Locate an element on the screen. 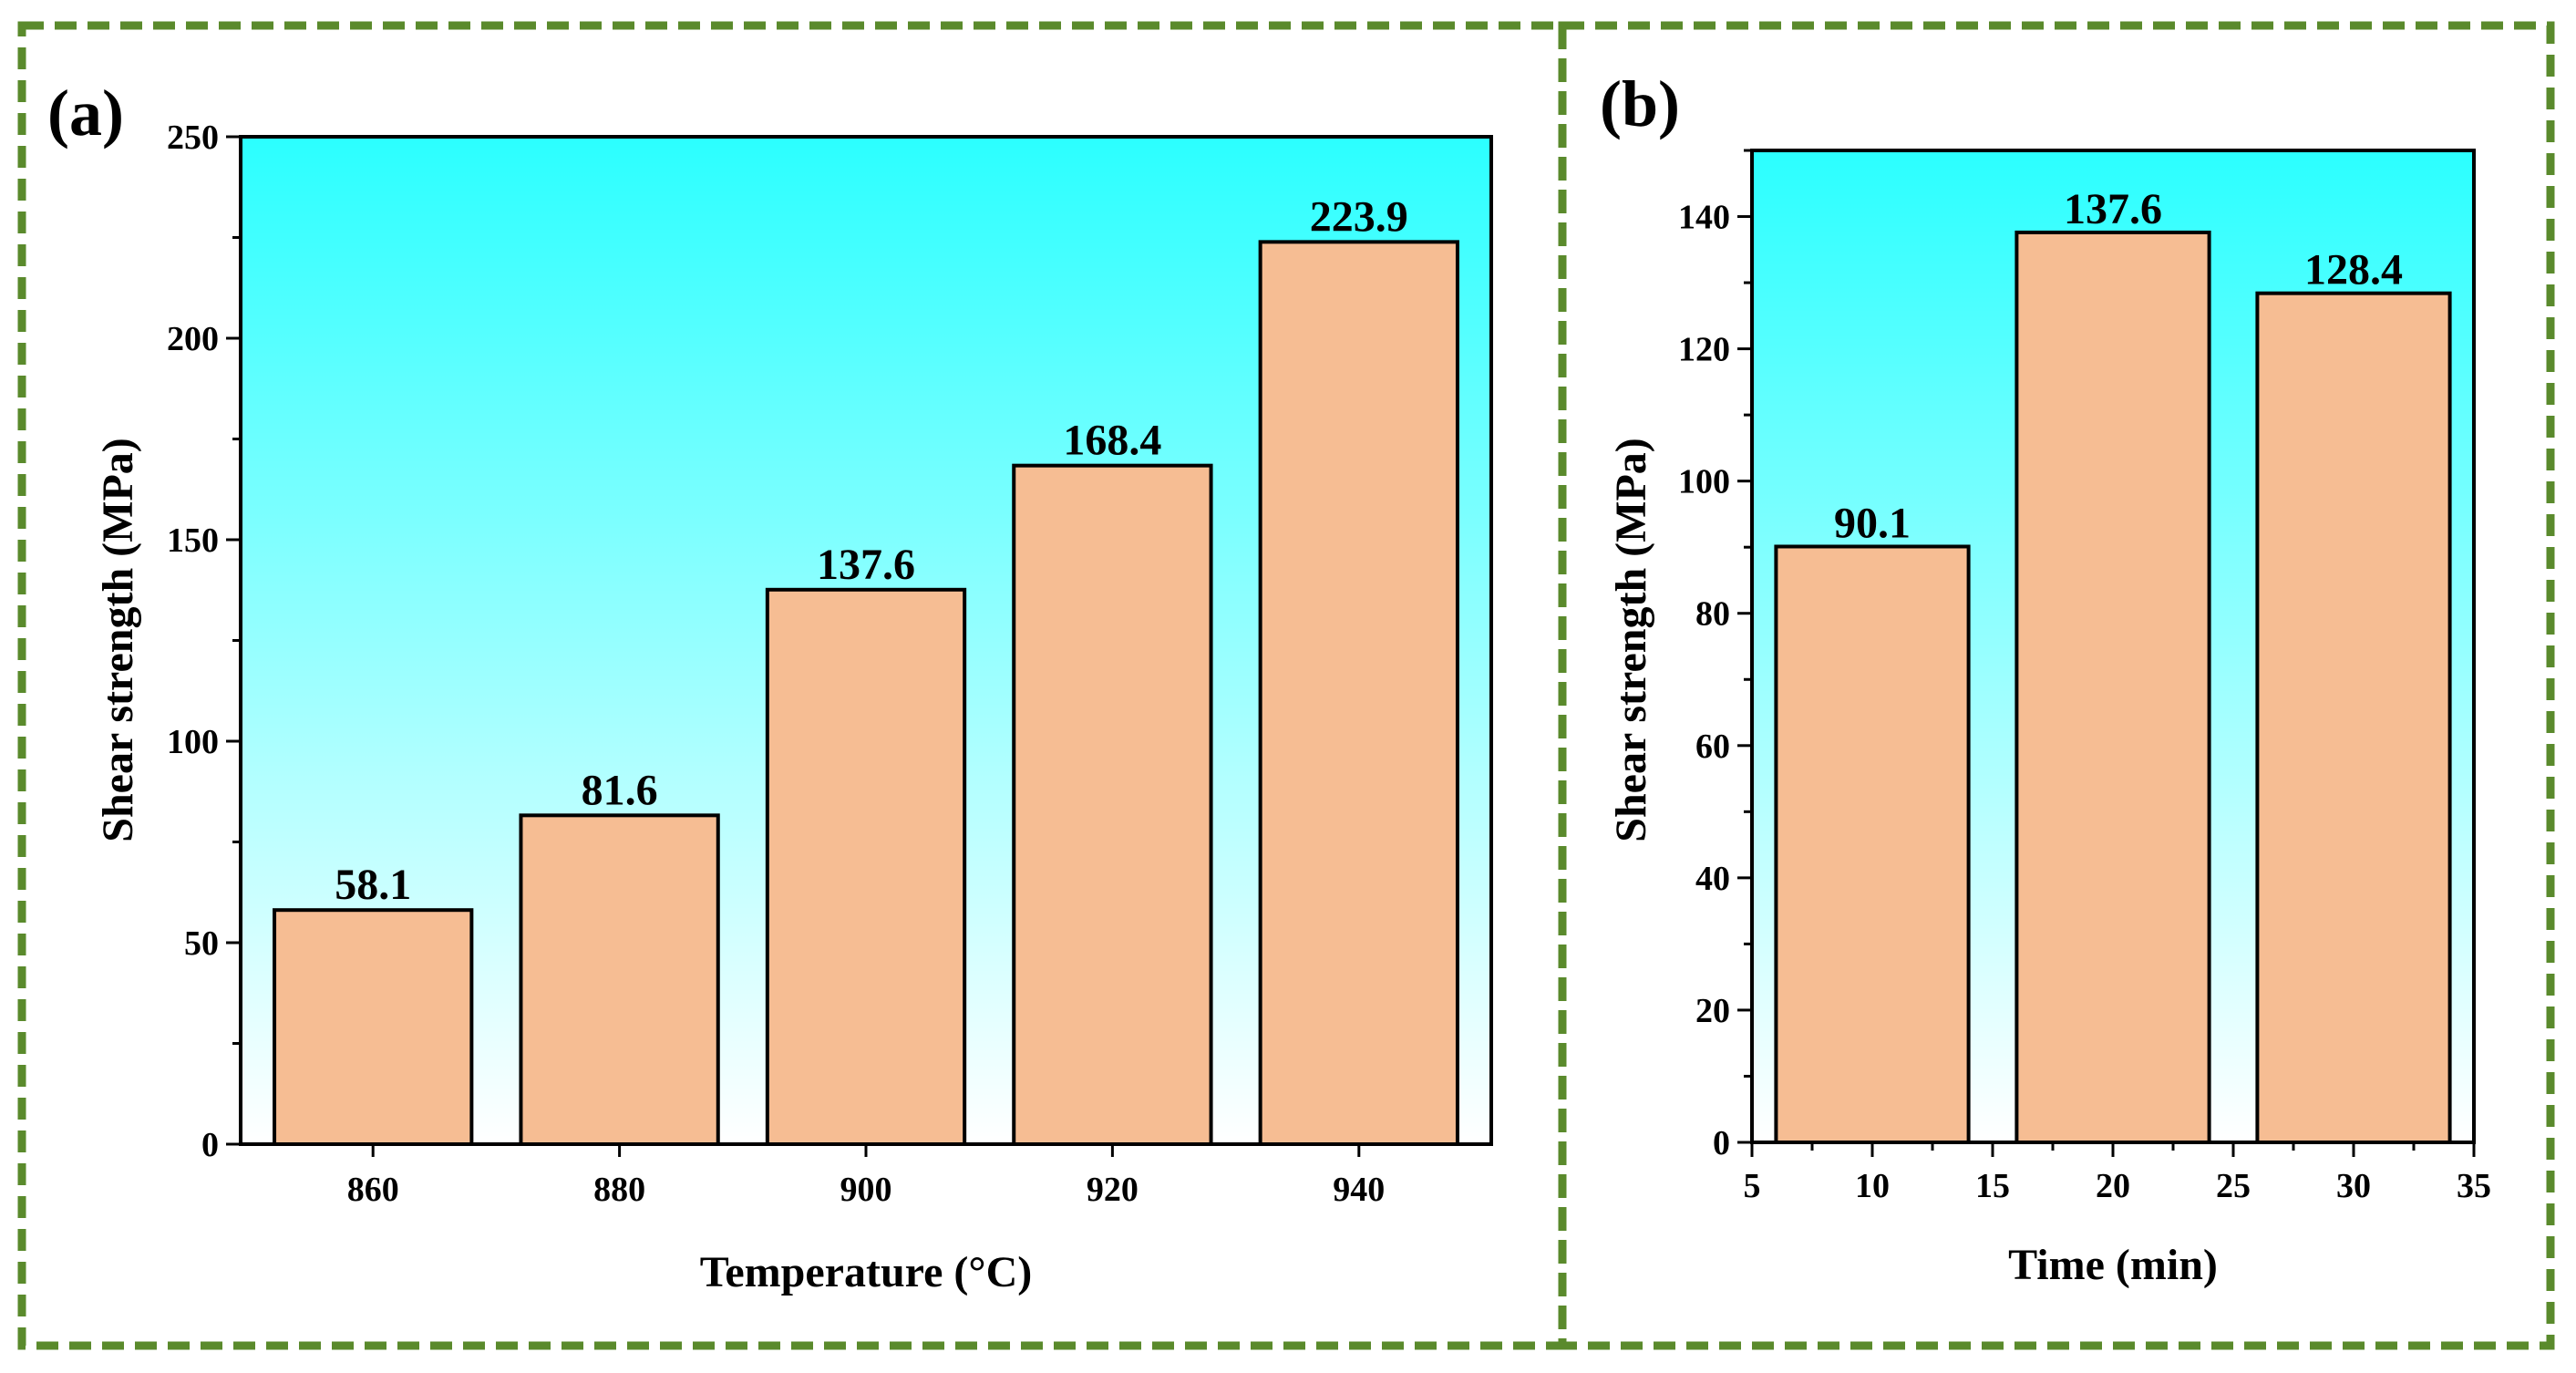 This screenshot has width=2576, height=1373. panel-a-x-axis-title: Temperature (°C) is located at coordinates (866, 1272).